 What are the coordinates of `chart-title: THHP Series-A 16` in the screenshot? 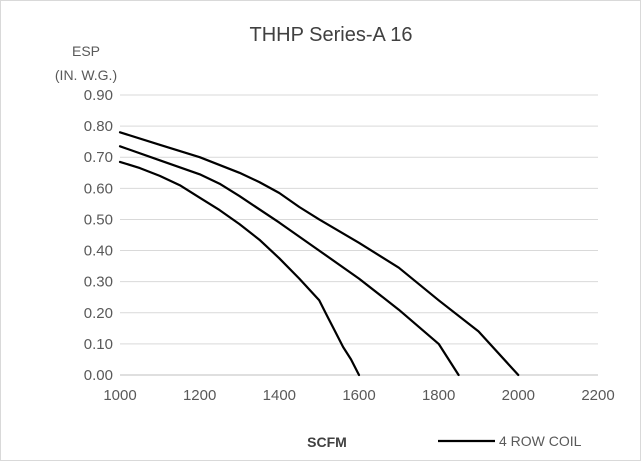 It's located at (330, 35).